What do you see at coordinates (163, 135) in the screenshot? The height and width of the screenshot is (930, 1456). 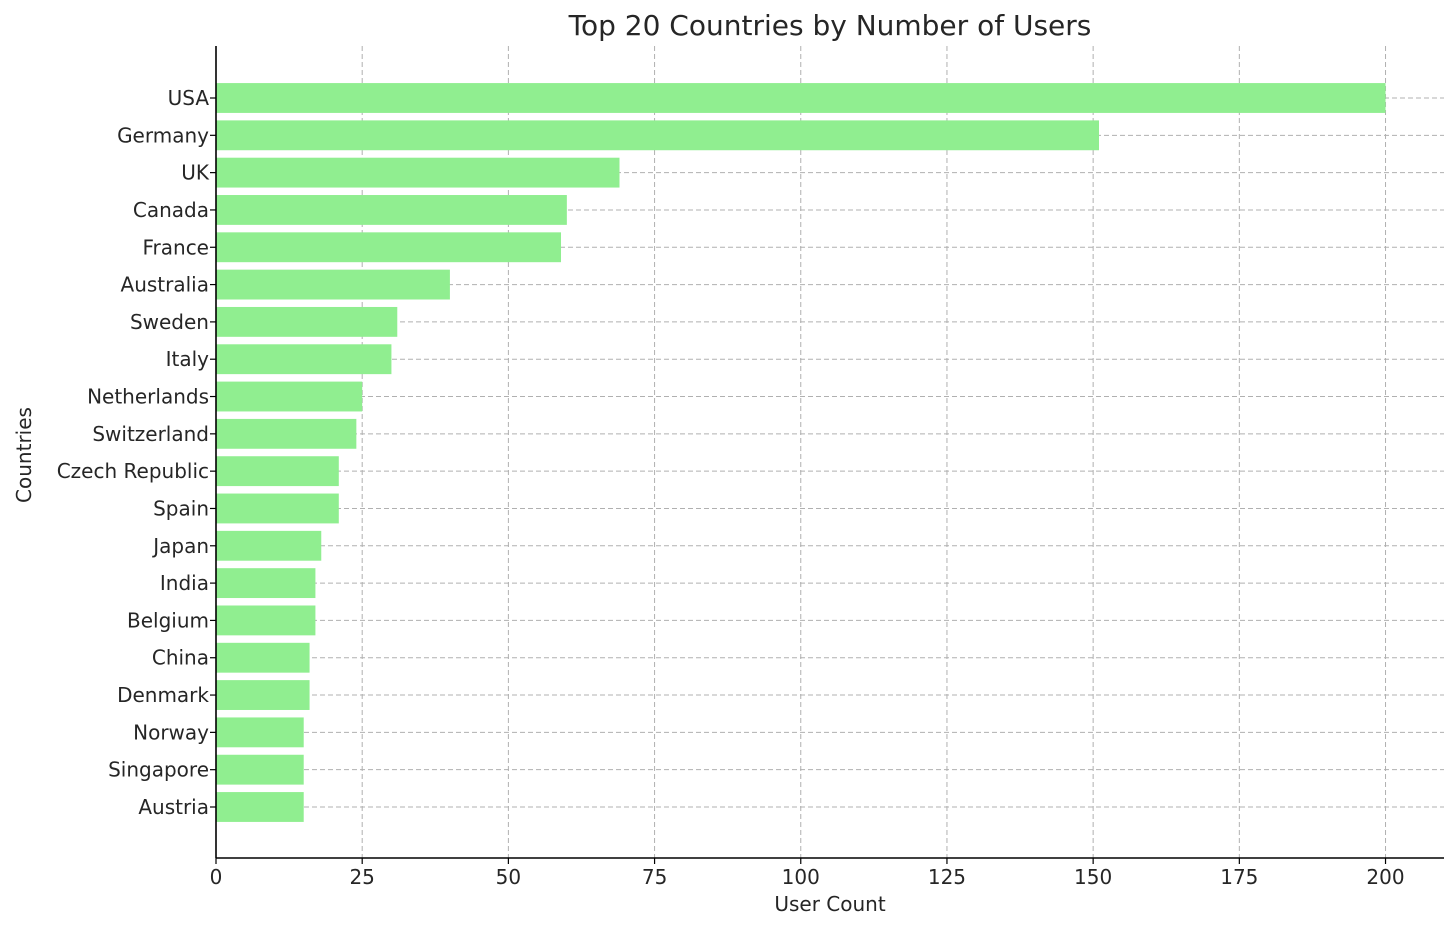 I see `y-tick-label: Germany` at bounding box center [163, 135].